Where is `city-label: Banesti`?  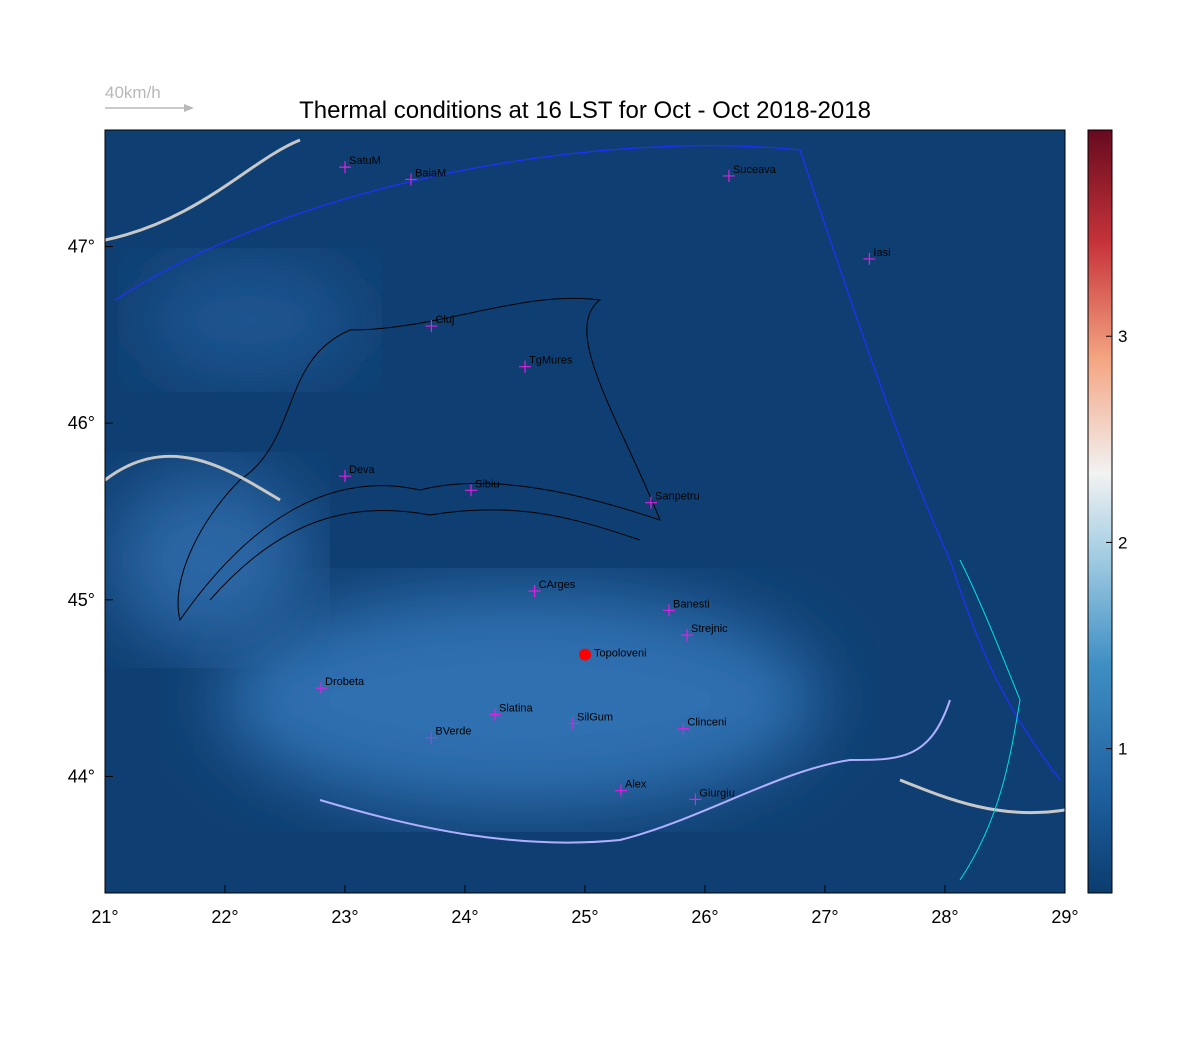 city-label: Banesti is located at coordinates (691, 604).